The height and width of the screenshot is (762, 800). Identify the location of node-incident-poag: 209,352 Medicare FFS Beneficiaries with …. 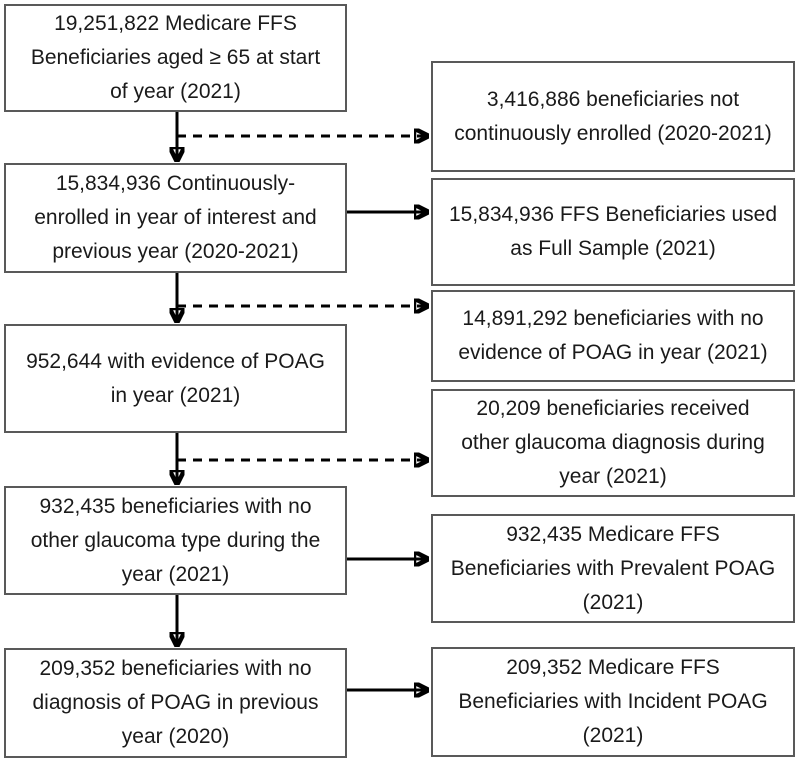
(613, 702).